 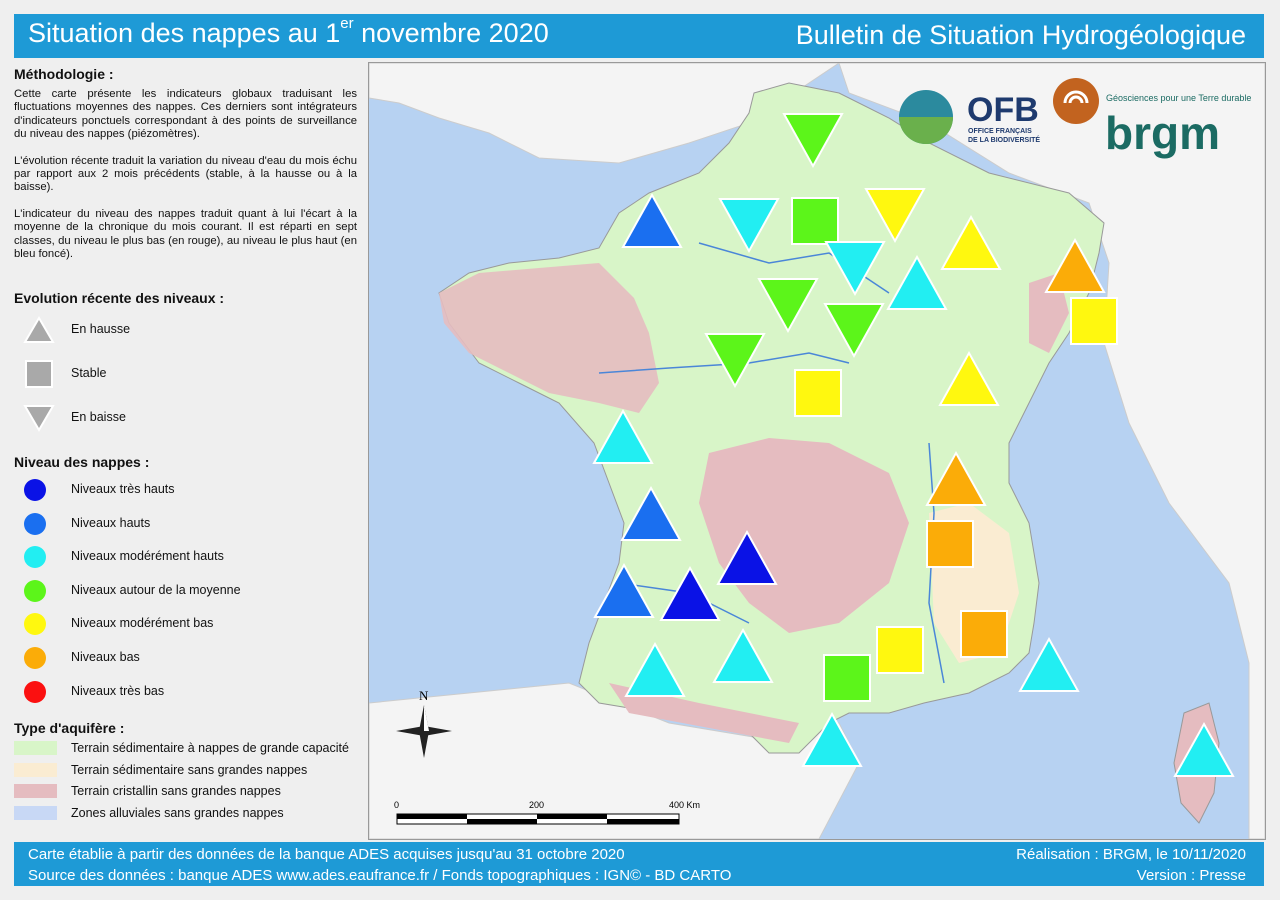 I want to click on level-legend-label: Niveaux très bas, so click(x=118, y=690).